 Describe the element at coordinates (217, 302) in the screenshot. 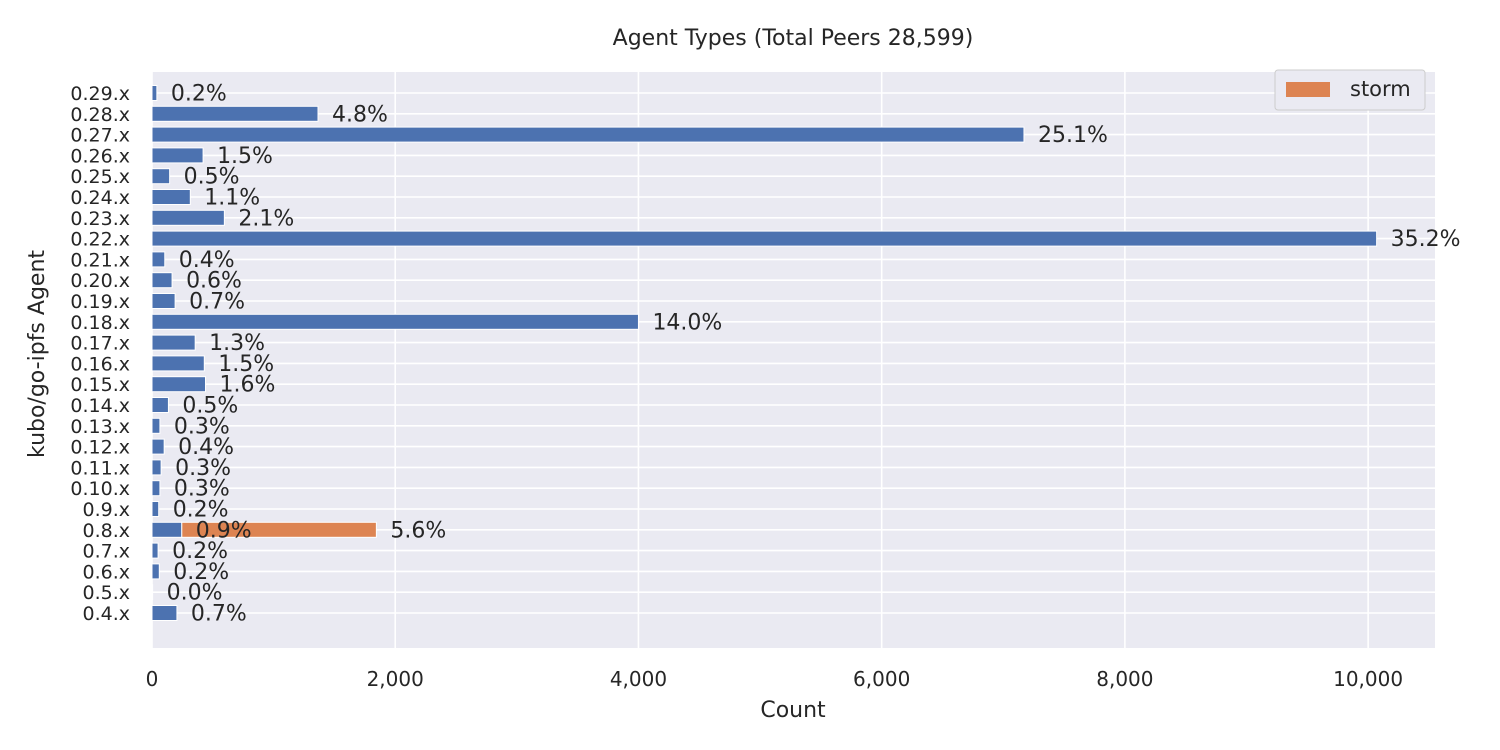

I see `bar-label-0.19.x: 0.7%` at that location.